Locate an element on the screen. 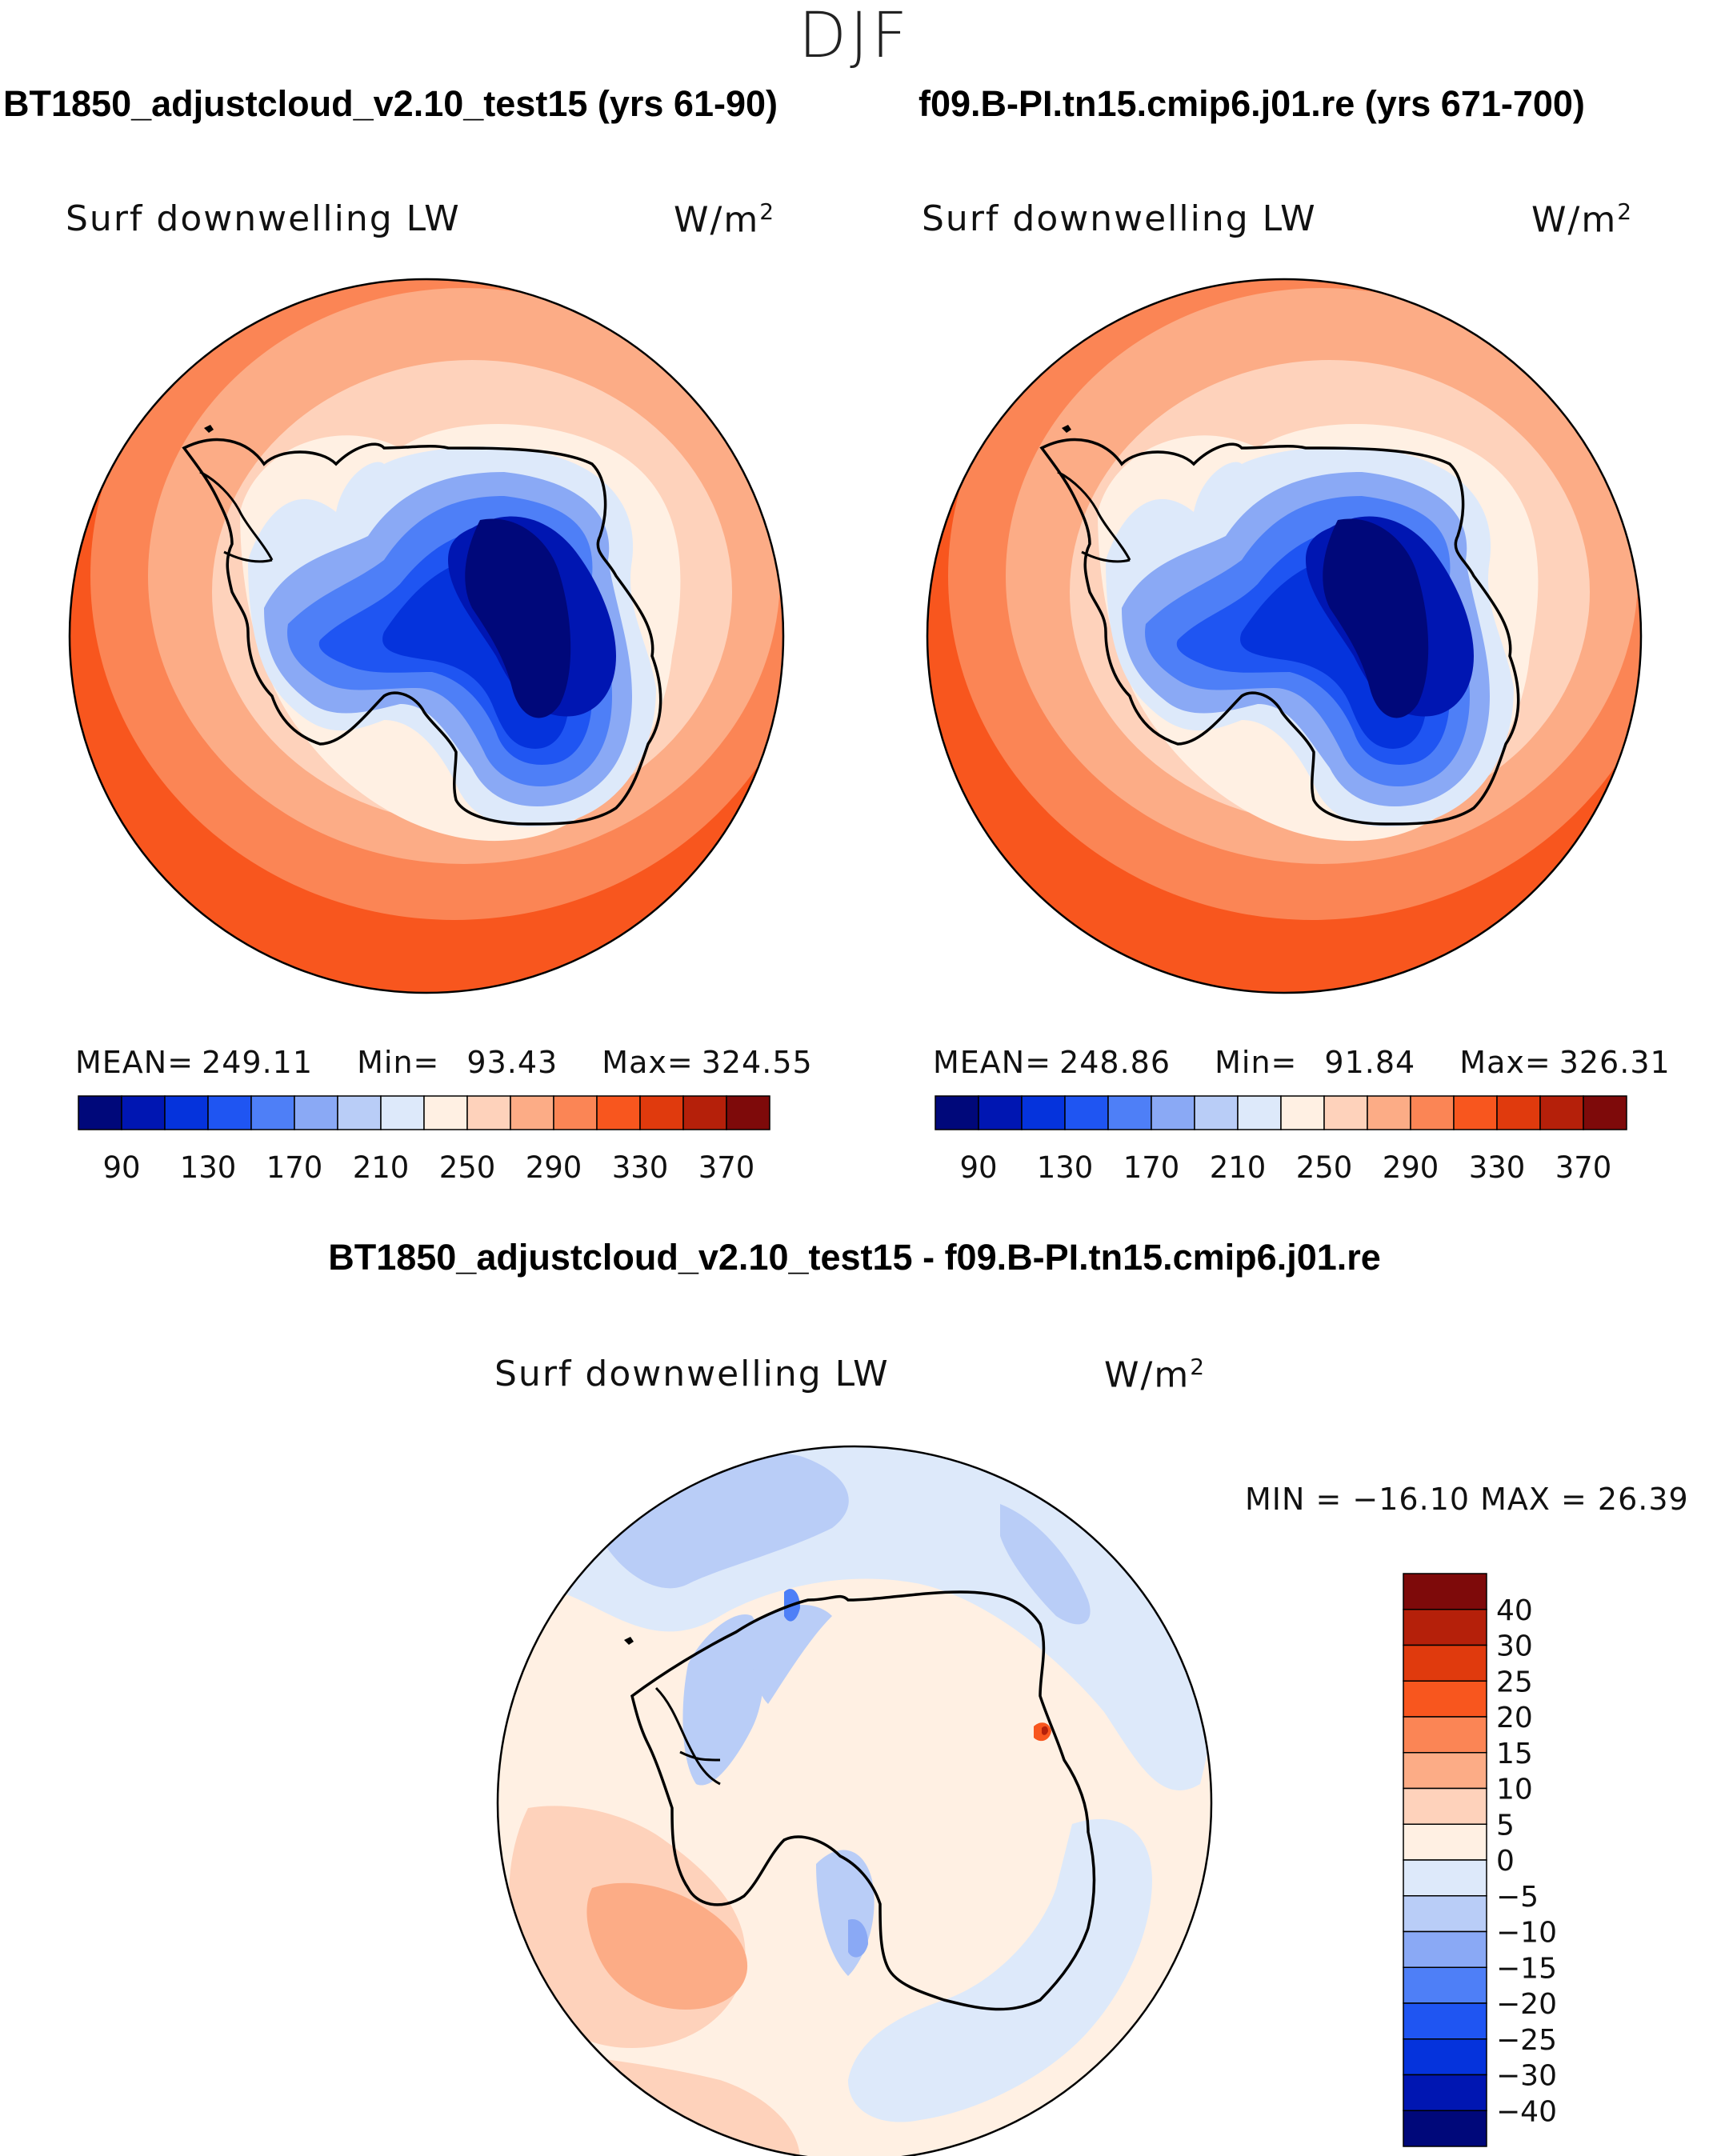 This screenshot has width=1709, height=2156. right-min-value: 91.84 is located at coordinates (1370, 1062).